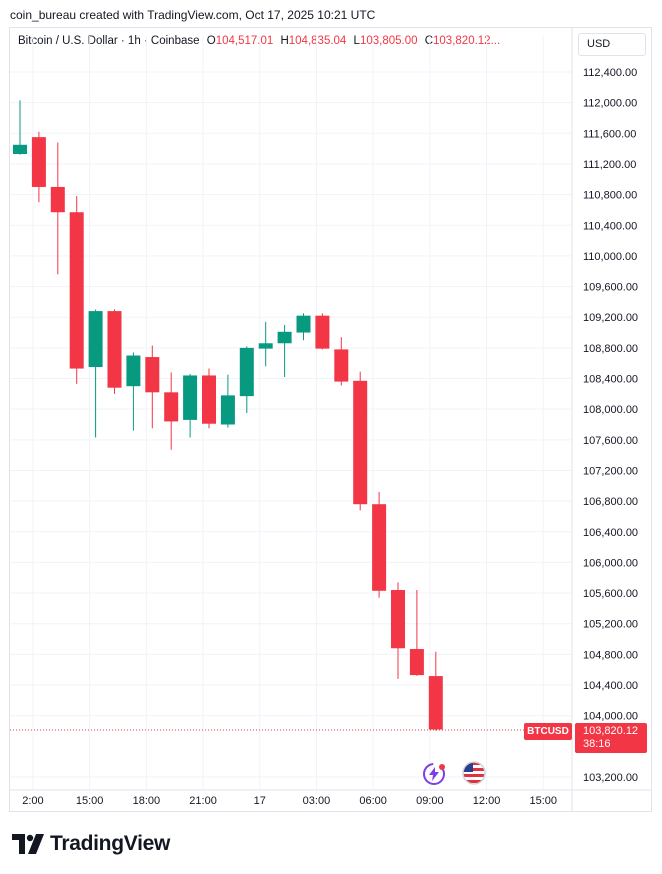 The width and height of the screenshot is (662, 874). What do you see at coordinates (610, 410) in the screenshot?
I see `y-tick-label: 108,000.00` at bounding box center [610, 410].